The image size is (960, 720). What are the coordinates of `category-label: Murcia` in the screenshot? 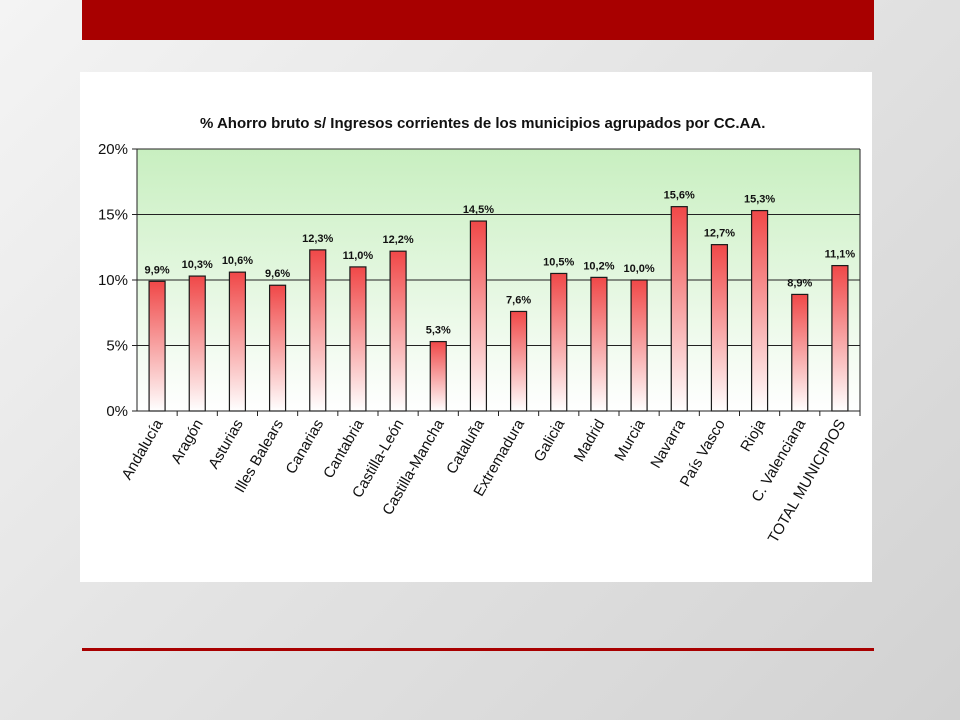 It's located at (630, 440).